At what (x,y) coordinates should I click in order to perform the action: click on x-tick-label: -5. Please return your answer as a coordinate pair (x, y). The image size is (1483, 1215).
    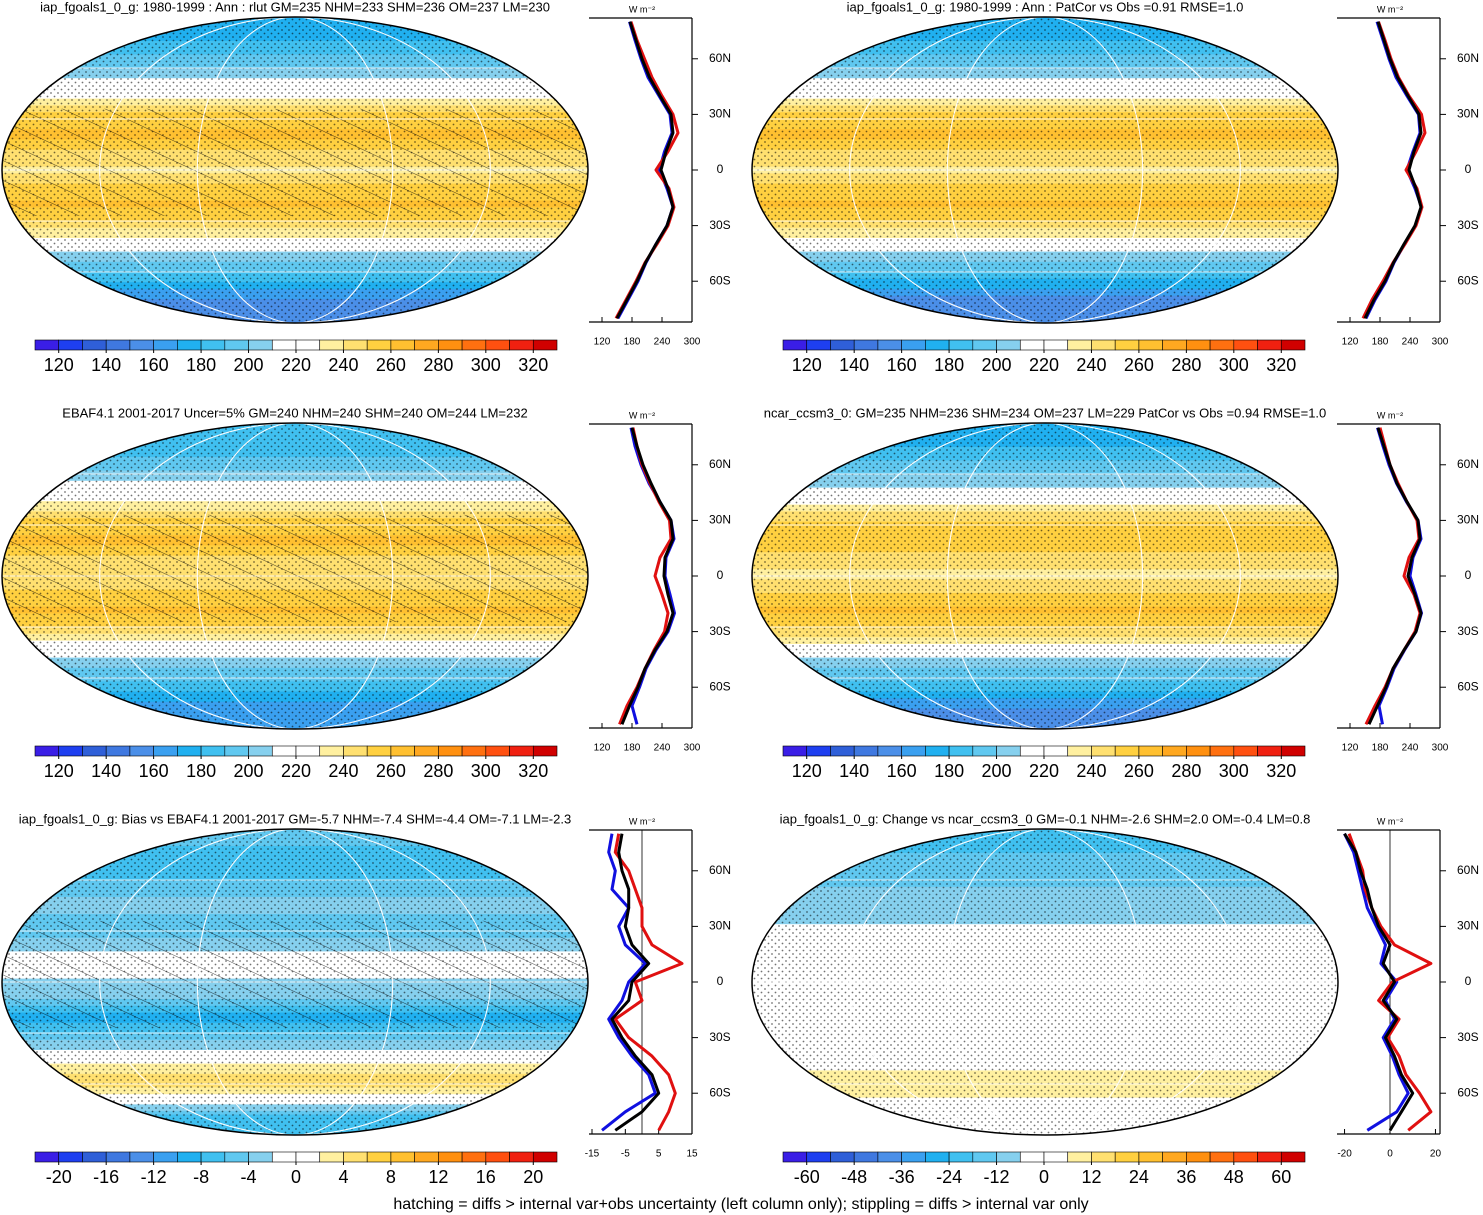
    Looking at the image, I should click on (625, 1154).